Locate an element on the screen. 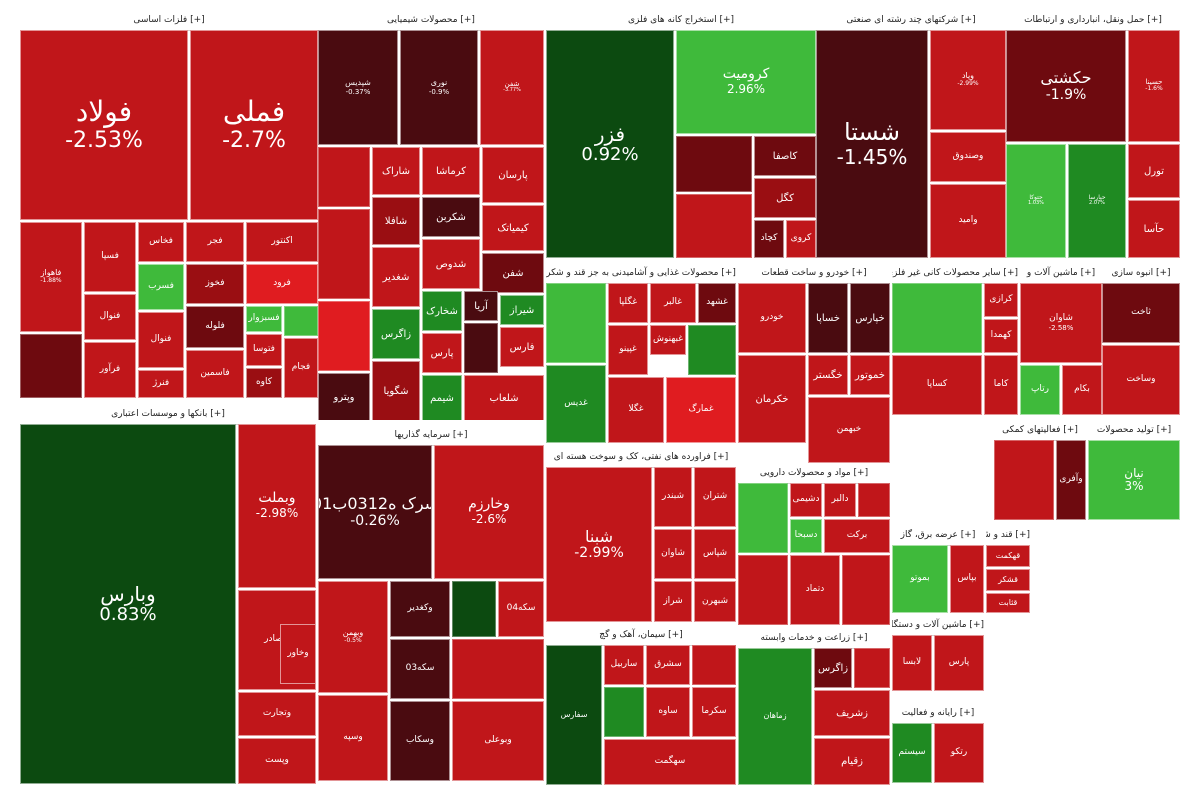 This screenshot has height=800, width=1200. stock-tile: وبهمن -0.5% is located at coordinates (353, 637).